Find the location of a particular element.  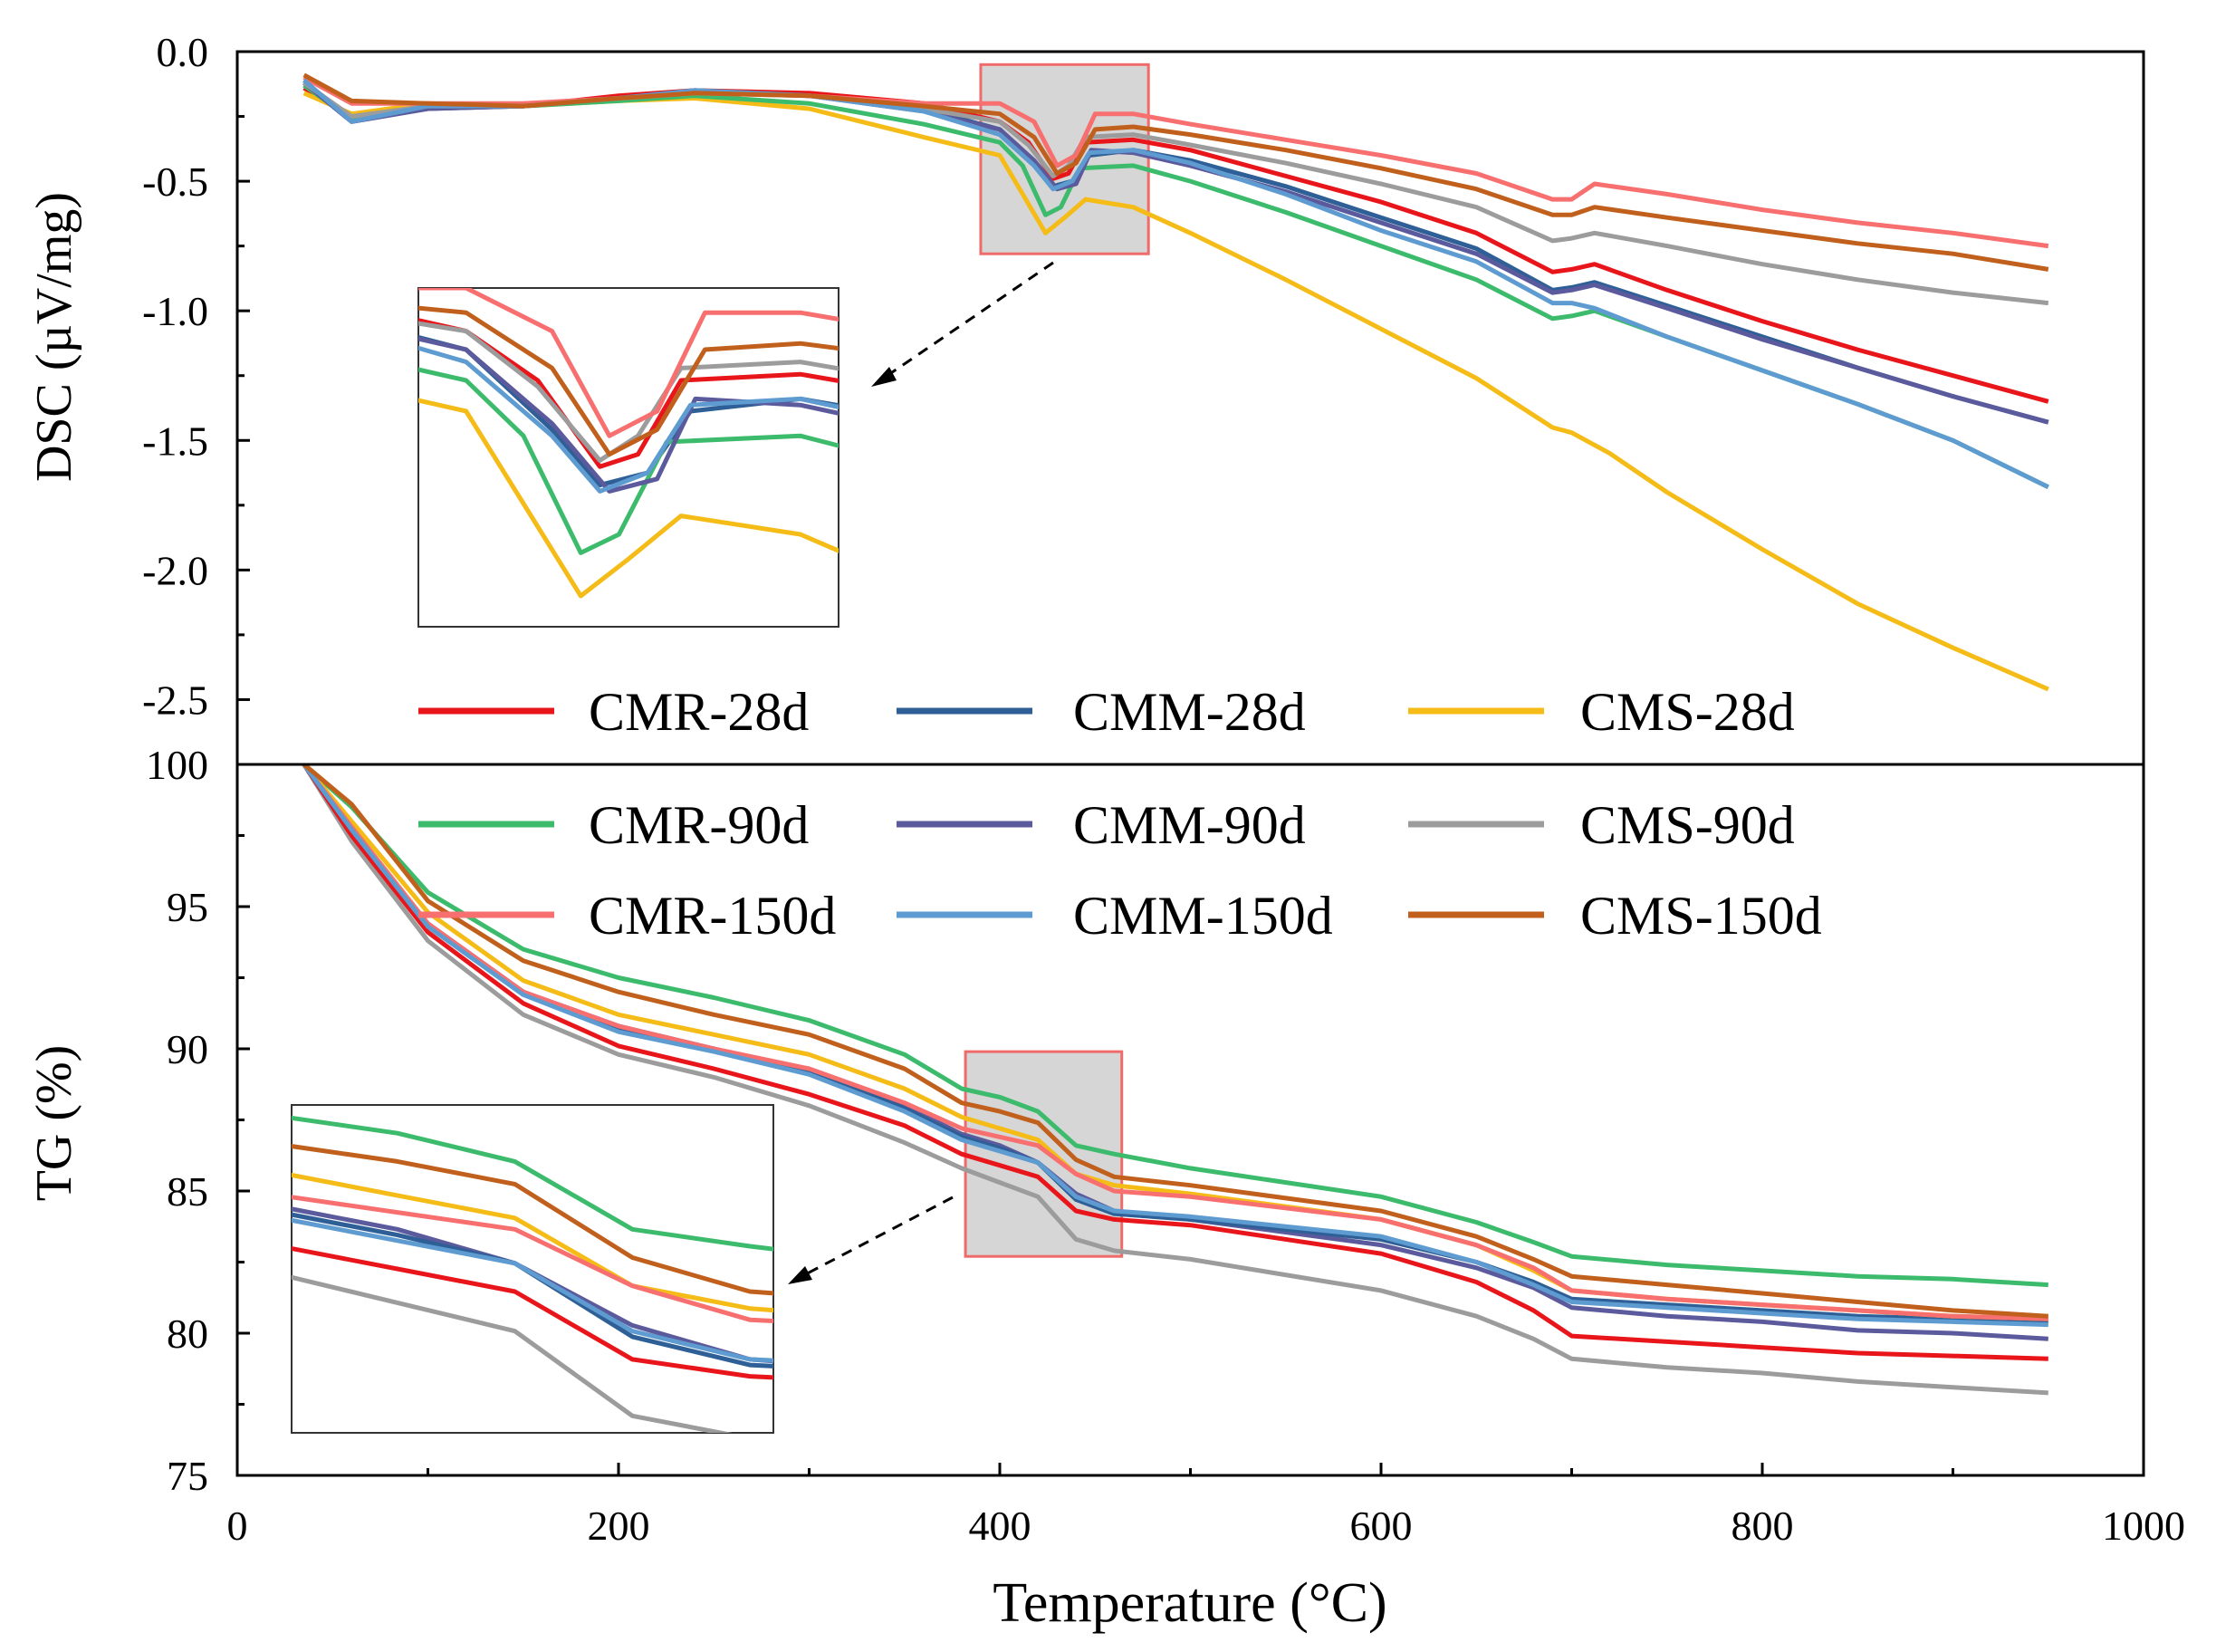

dsc-inset-line-cmr-28d is located at coordinates (628, 393).